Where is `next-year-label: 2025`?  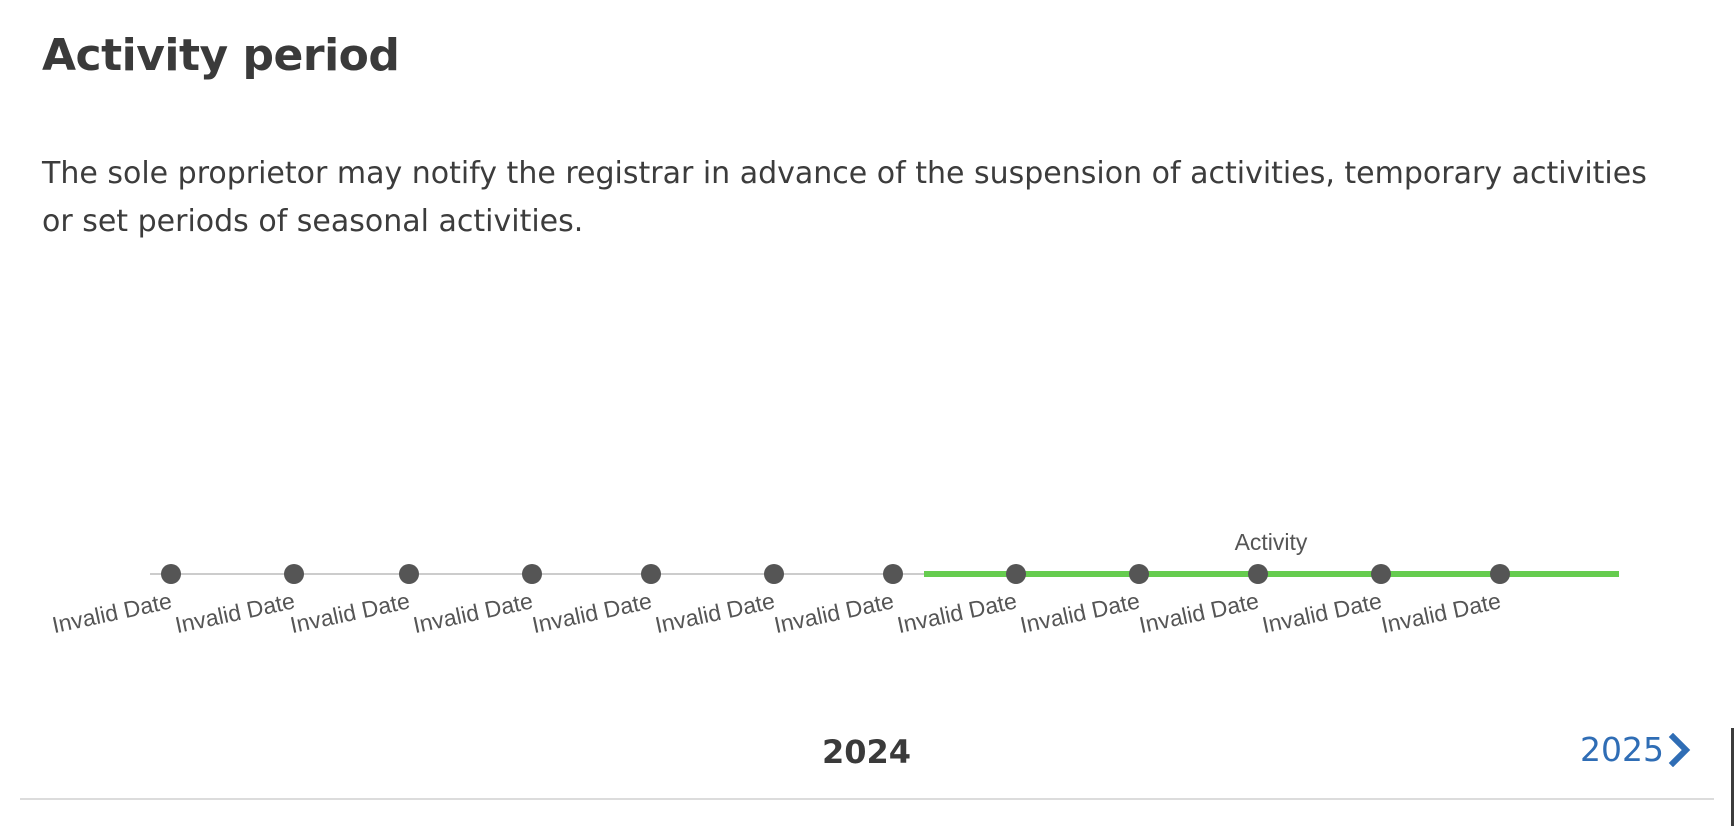 next-year-label: 2025 is located at coordinates (1622, 749).